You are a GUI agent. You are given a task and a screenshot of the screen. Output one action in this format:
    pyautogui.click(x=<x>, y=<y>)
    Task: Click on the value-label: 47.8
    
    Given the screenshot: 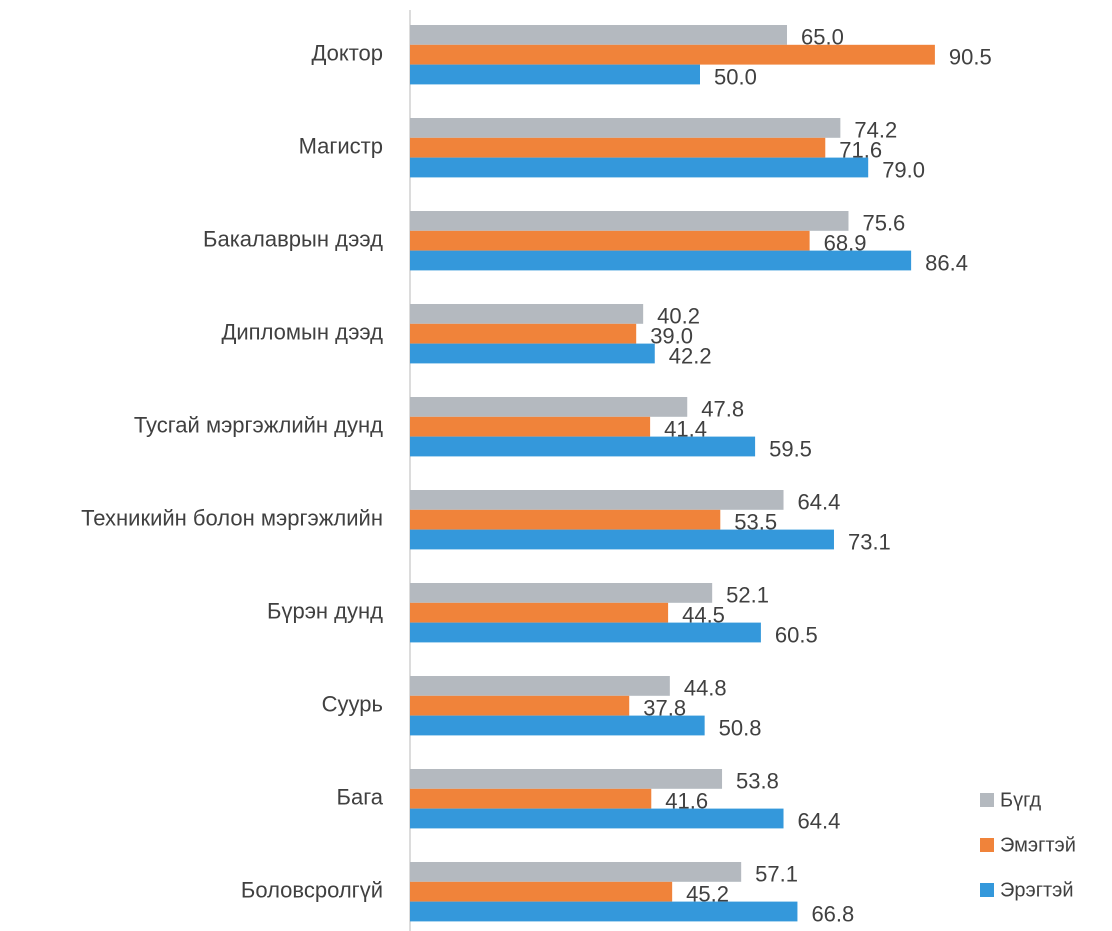 What is the action you would take?
    pyautogui.click(x=722, y=409)
    